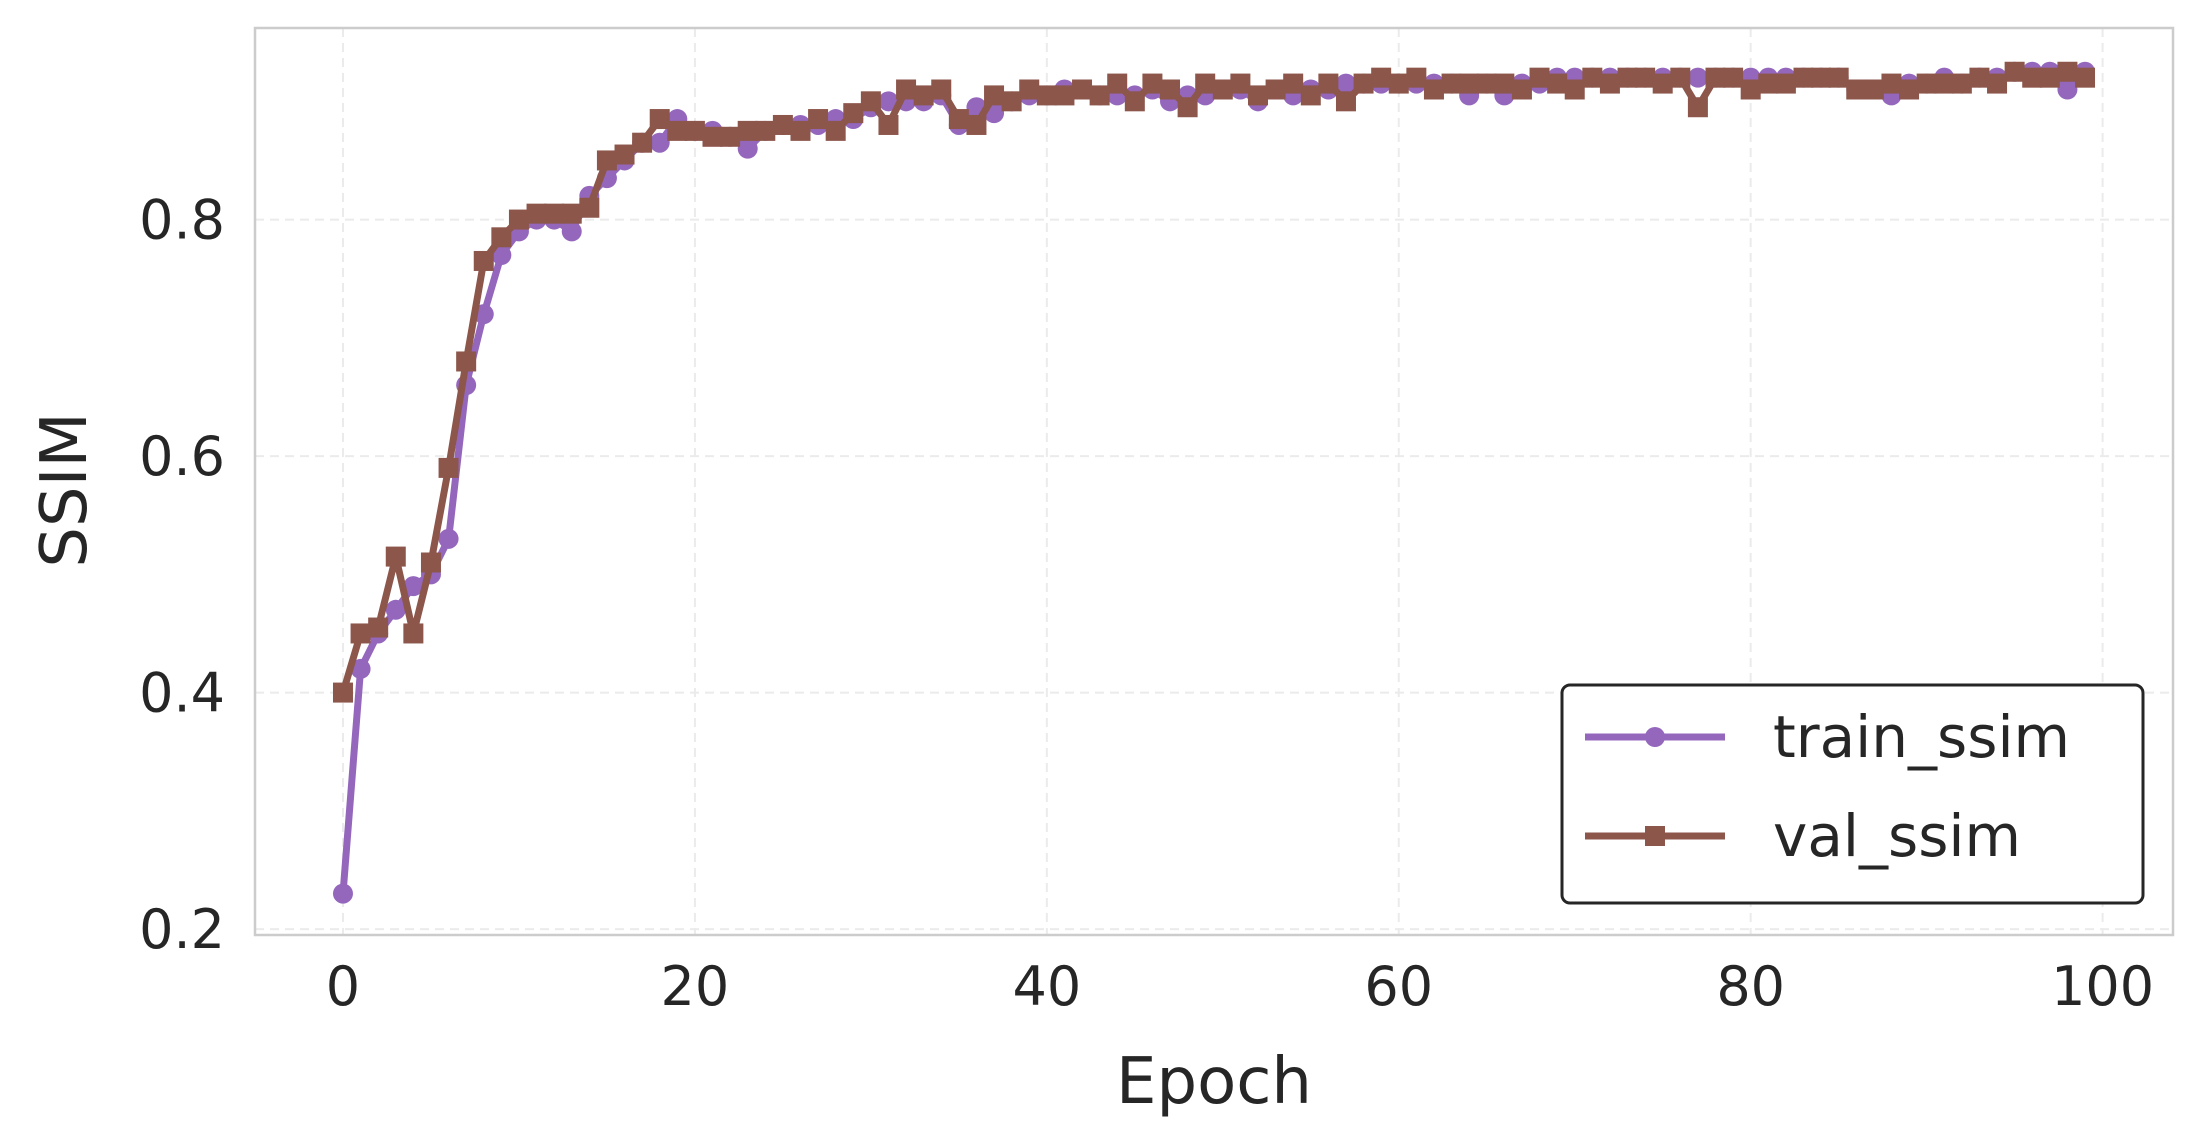  What do you see at coordinates (1398, 986) in the screenshot?
I see `x-tick-label: 60` at bounding box center [1398, 986].